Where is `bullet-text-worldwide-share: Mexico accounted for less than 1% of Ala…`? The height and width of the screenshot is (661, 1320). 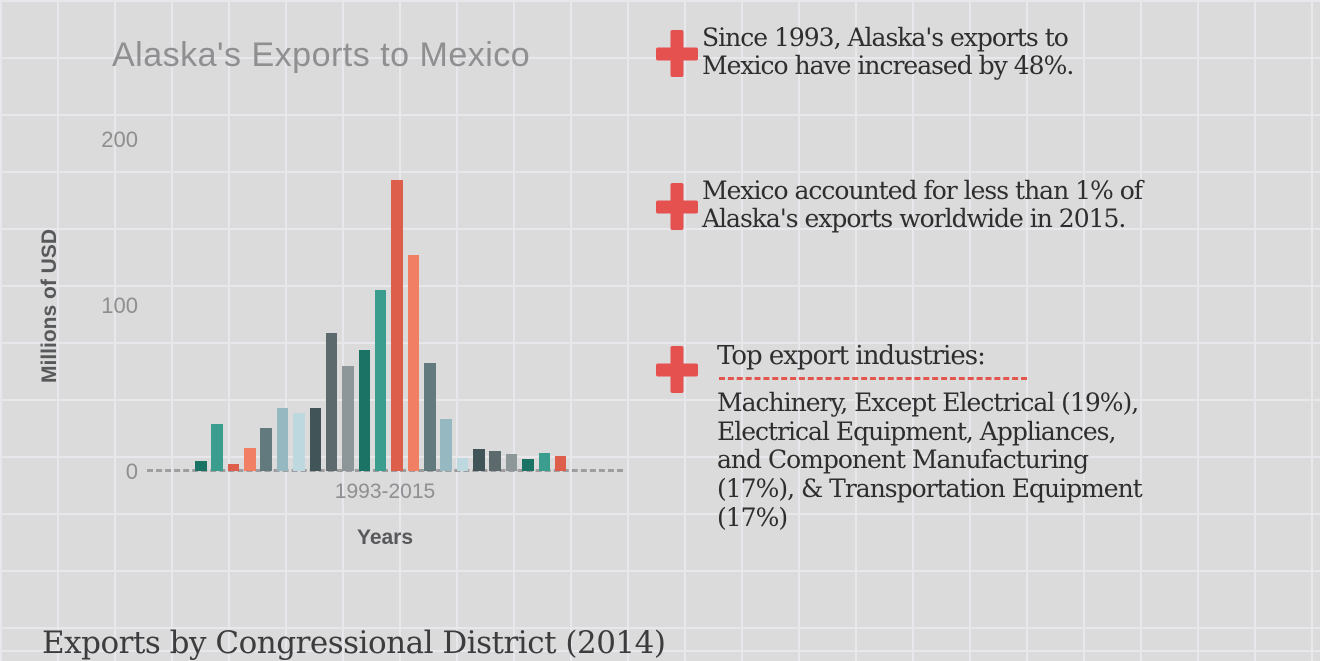 bullet-text-worldwide-share: Mexico accounted for less than 1% of Ala… is located at coordinates (922, 204).